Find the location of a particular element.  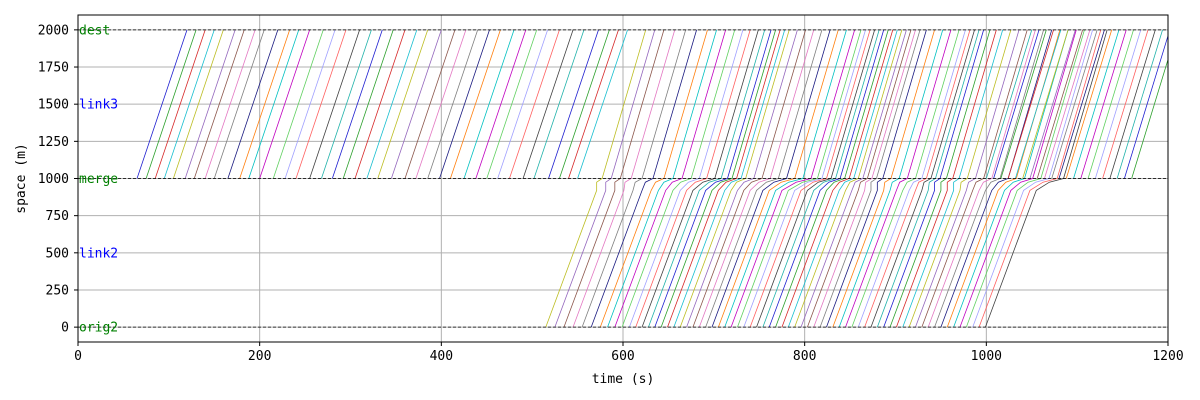

x-tick-label: 200 is located at coordinates (259, 356).